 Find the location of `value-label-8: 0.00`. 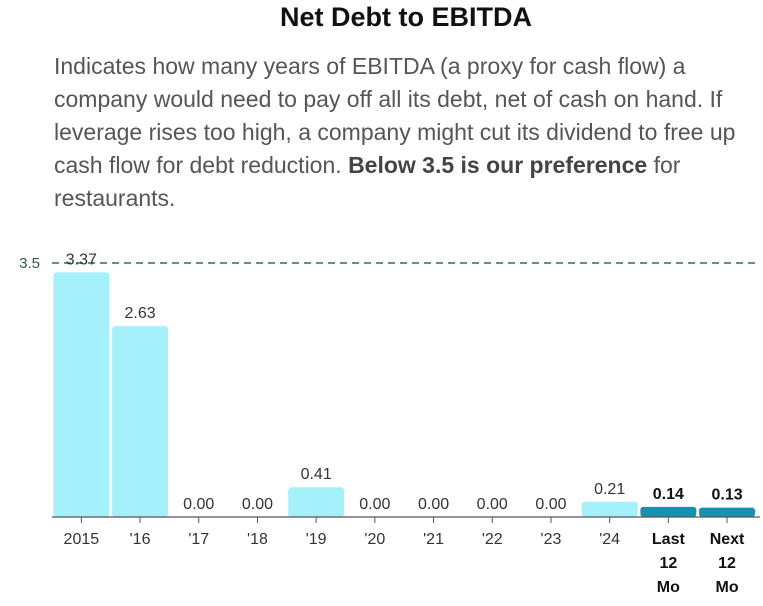

value-label-8: 0.00 is located at coordinates (550, 504).